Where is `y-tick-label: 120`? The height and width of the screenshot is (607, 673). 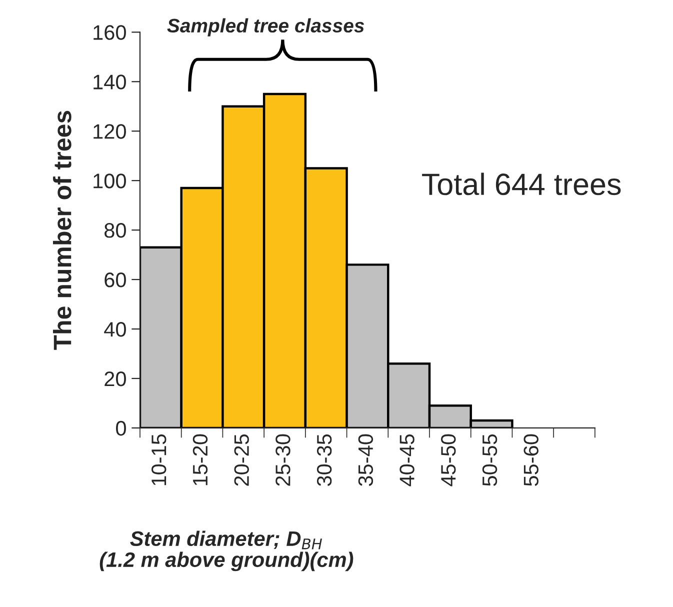
y-tick-label: 120 is located at coordinates (110, 131).